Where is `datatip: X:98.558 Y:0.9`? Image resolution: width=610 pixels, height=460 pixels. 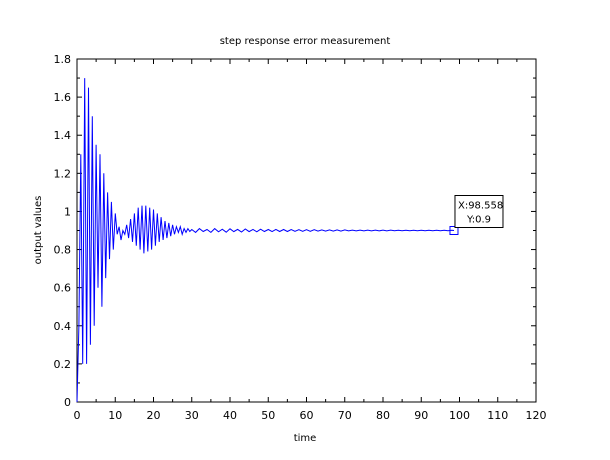 datatip: X:98.558 Y:0.9 is located at coordinates (476, 215).